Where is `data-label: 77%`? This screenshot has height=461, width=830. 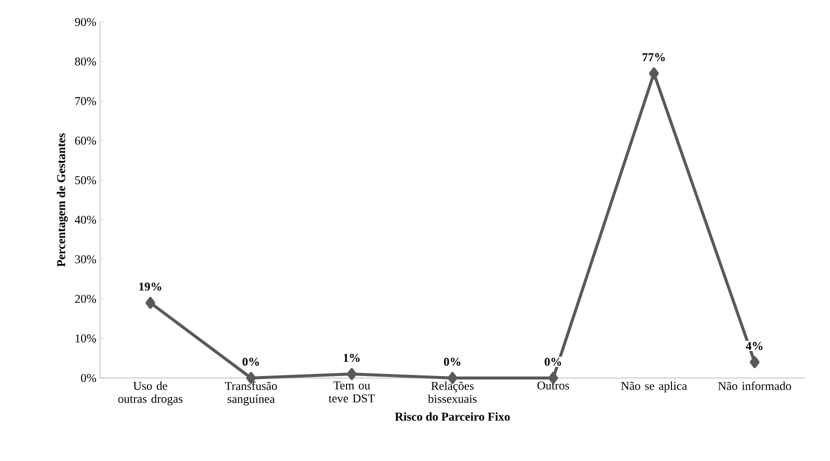
data-label: 77% is located at coordinates (653, 57).